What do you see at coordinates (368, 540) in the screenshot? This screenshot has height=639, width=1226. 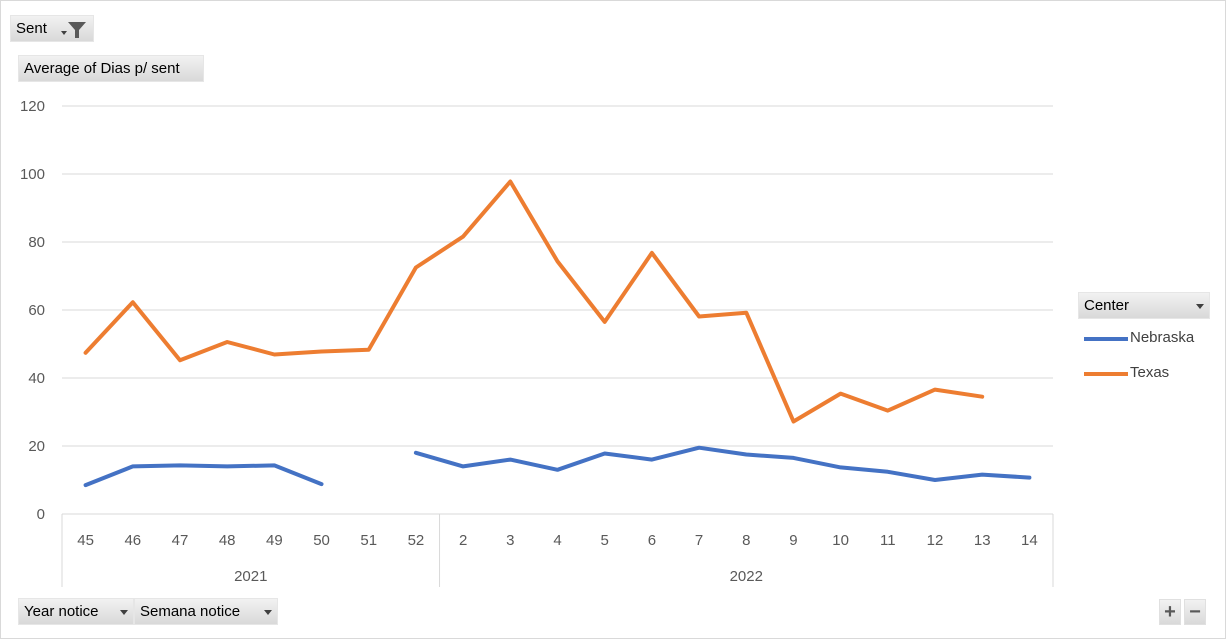 I see `x-tick-label: 51` at bounding box center [368, 540].